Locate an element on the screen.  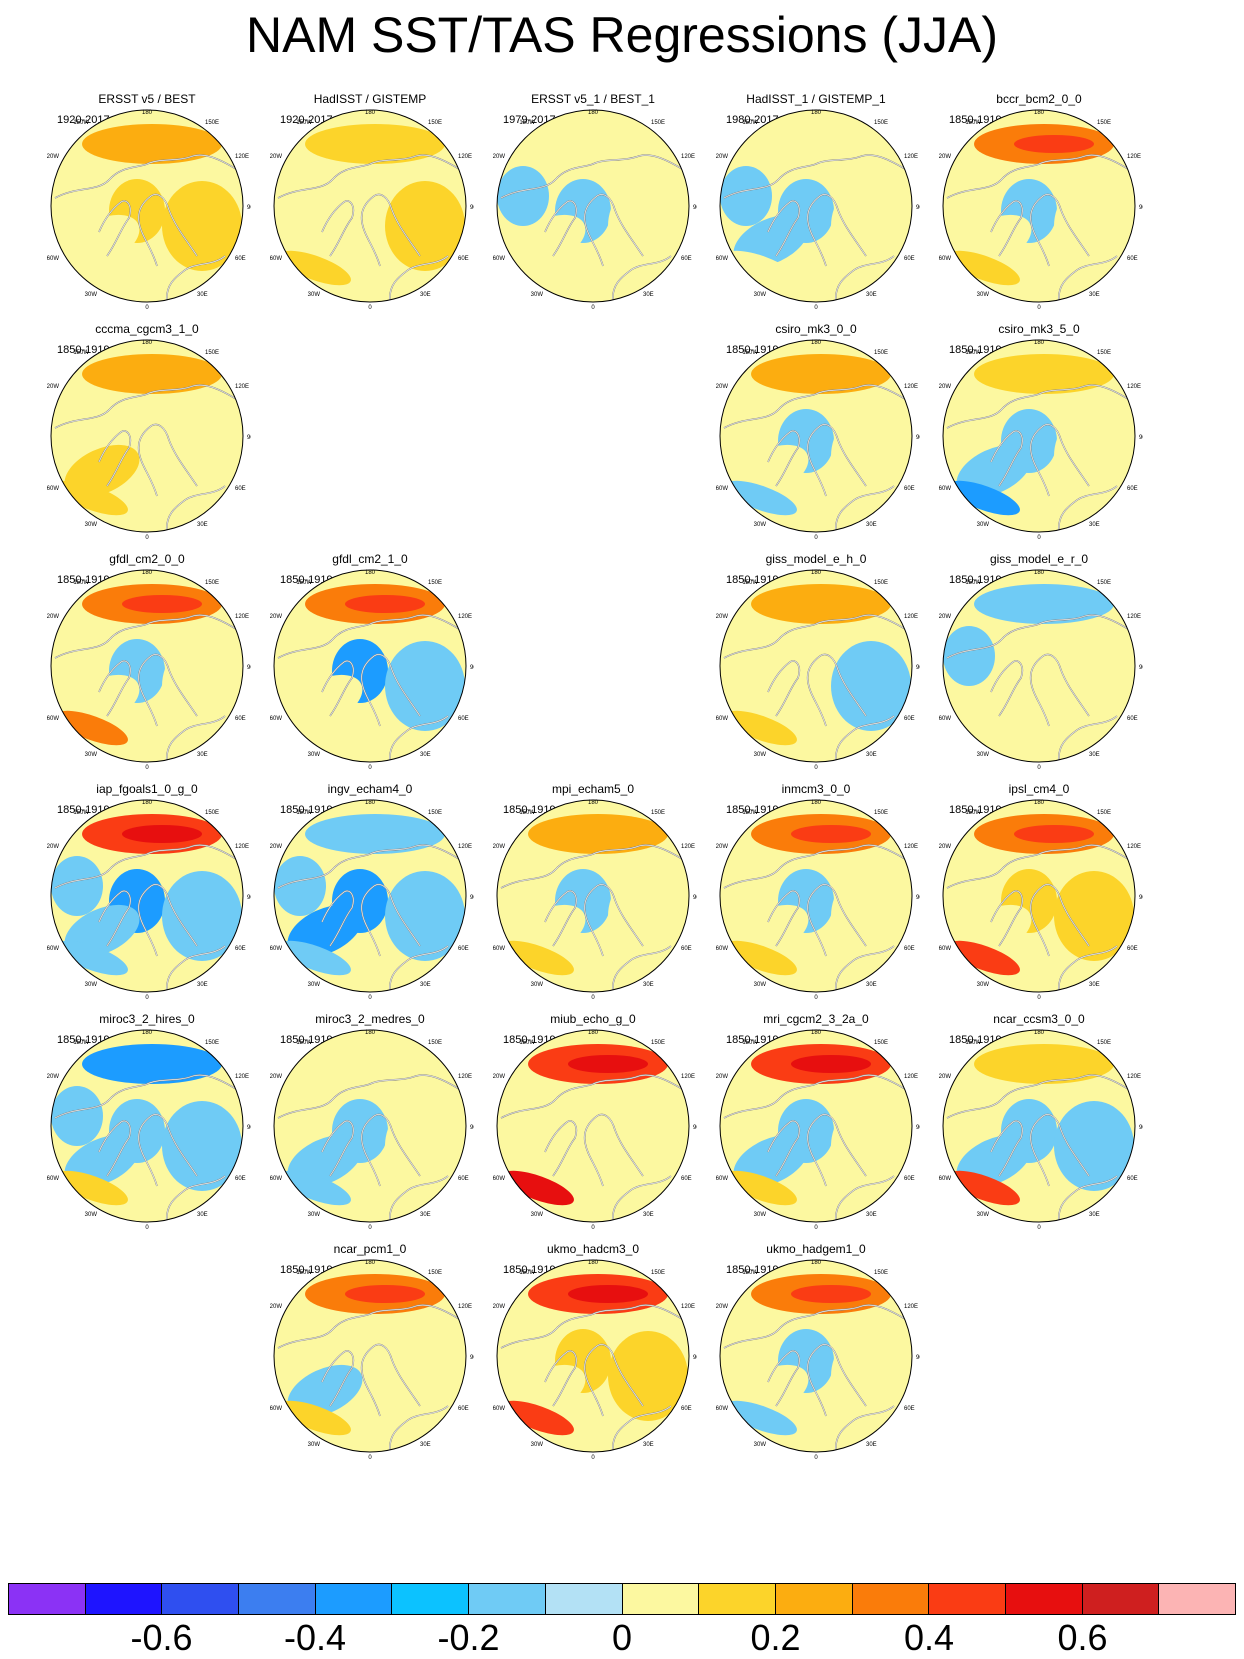
panel-title: inmcm3_0_0 is located at coordinates (816, 789).